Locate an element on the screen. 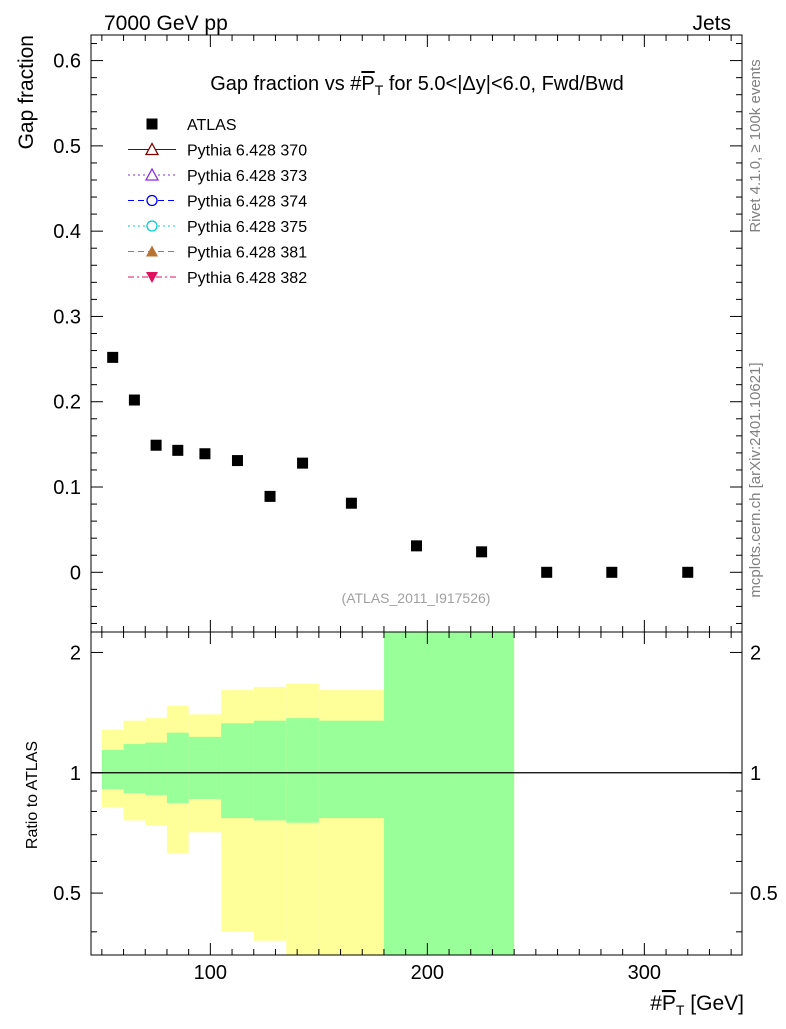  main-y-tick-label: 0.1 is located at coordinates (67, 488).